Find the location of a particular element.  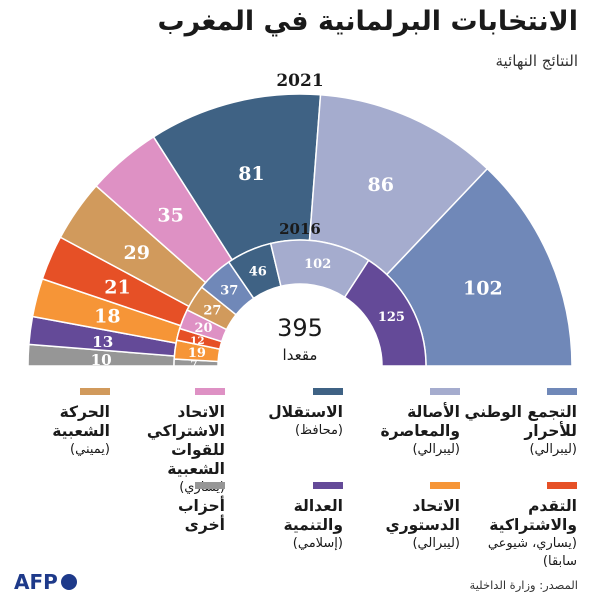

page-title: الانتخابات البرلمانية في المغرب is located at coordinates (367, 21).